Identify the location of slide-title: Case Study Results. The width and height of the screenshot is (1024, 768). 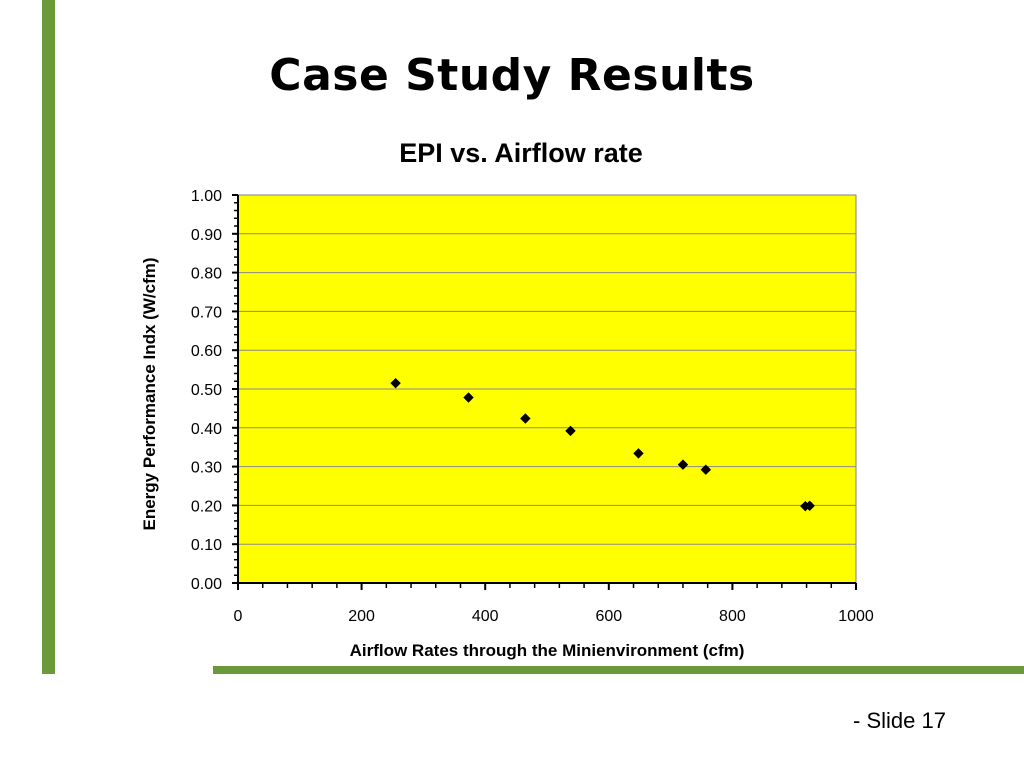
(512, 75).